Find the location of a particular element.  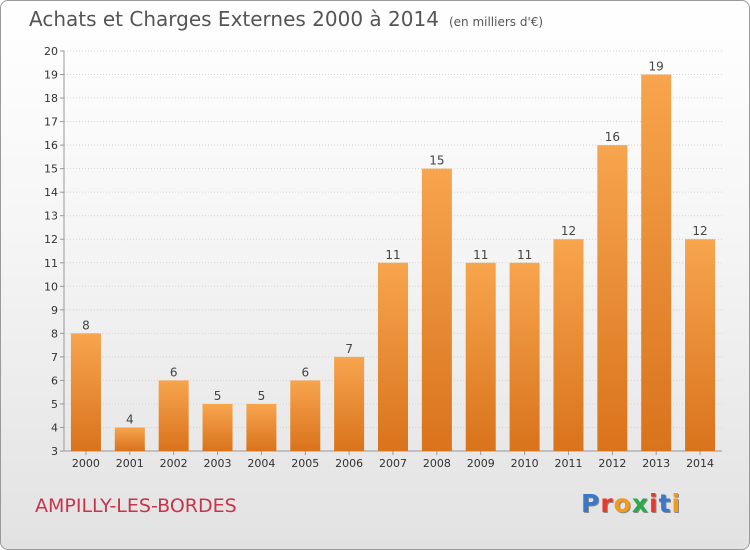

y-tick-label: 15 is located at coordinates (51, 169).